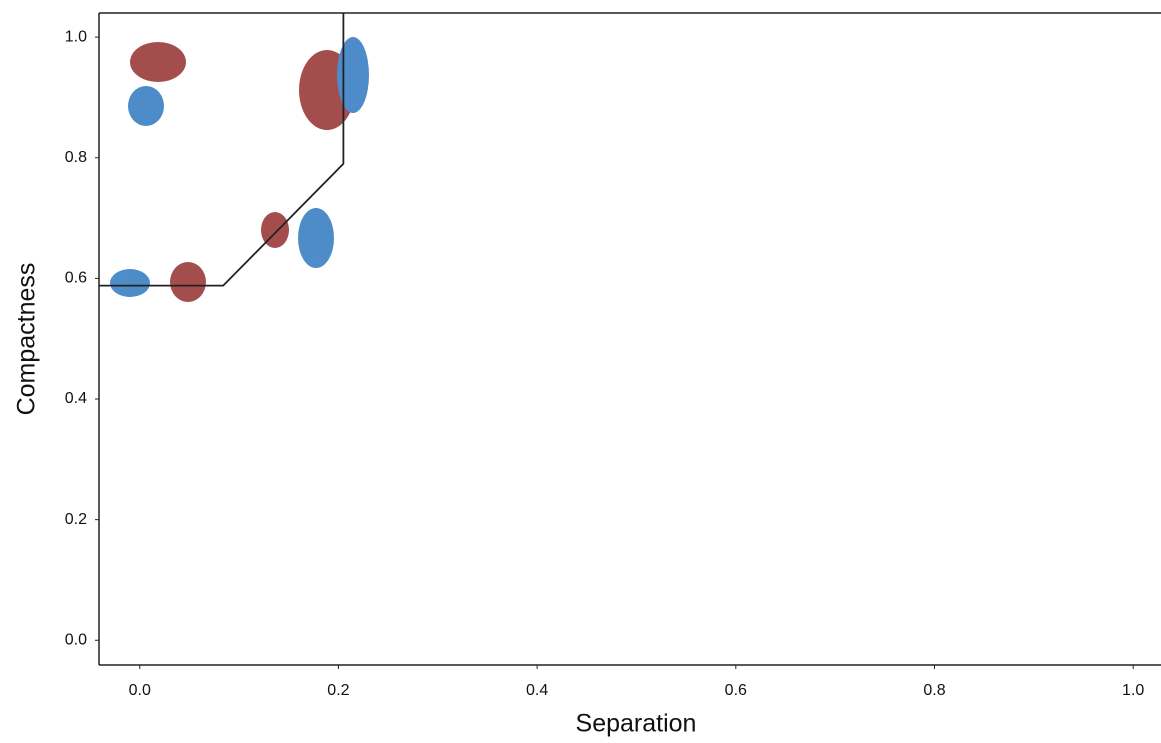  What do you see at coordinates (76, 398) in the screenshot?
I see `y-tick-label: 0.4` at bounding box center [76, 398].